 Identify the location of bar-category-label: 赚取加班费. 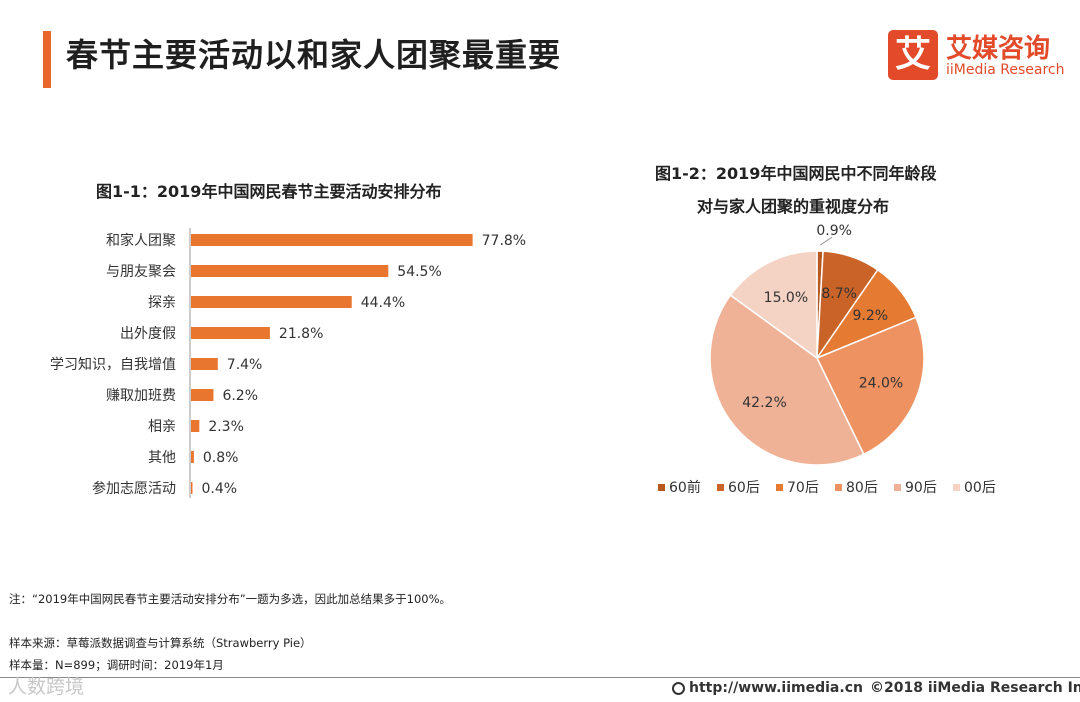
(141, 396).